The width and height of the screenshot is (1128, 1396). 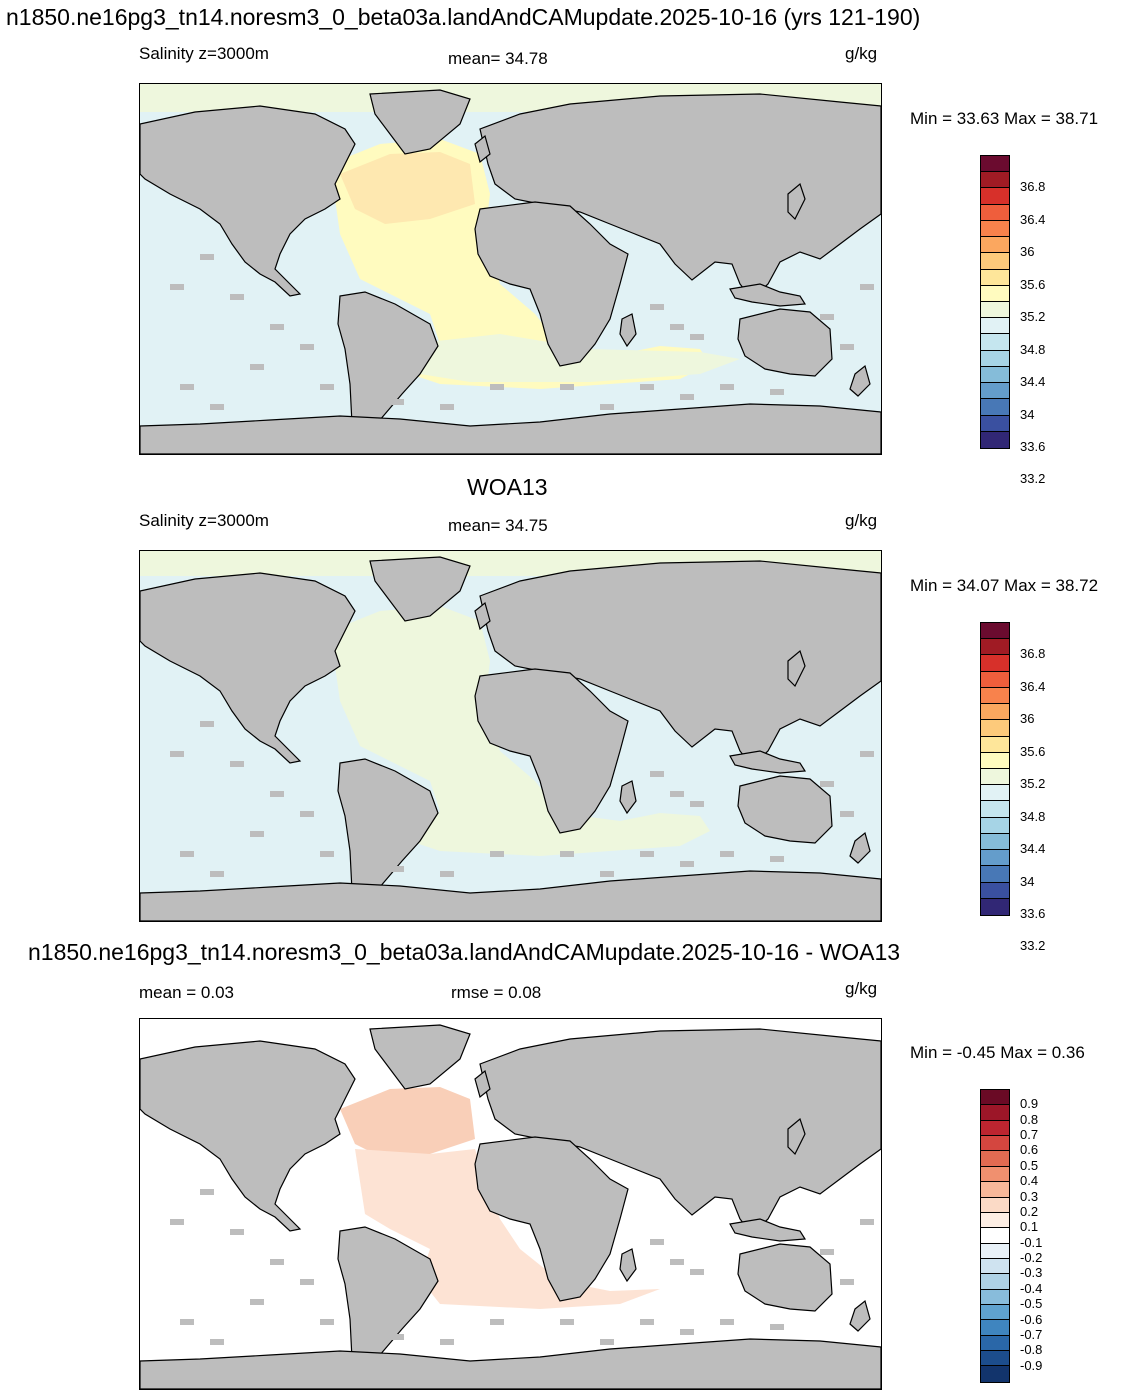 I want to click on panel3-mean-label: mean = 0.03, so click(x=186, y=992).